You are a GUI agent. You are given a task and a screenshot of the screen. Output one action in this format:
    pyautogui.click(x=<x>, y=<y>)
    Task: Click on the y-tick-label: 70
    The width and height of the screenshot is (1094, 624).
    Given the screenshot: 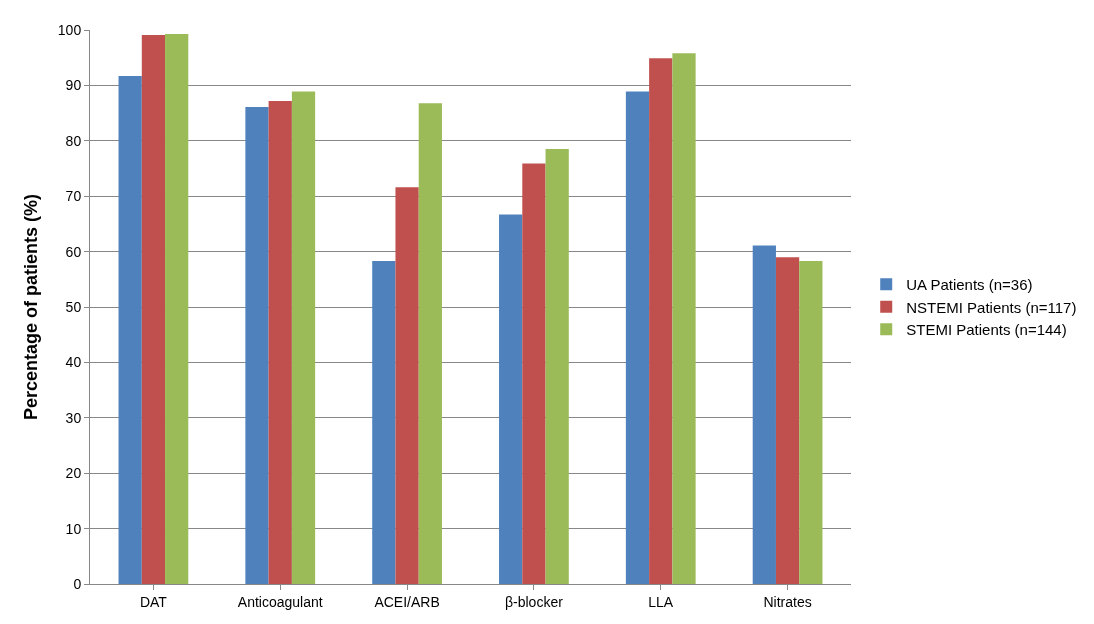 What is the action you would take?
    pyautogui.click(x=73, y=196)
    